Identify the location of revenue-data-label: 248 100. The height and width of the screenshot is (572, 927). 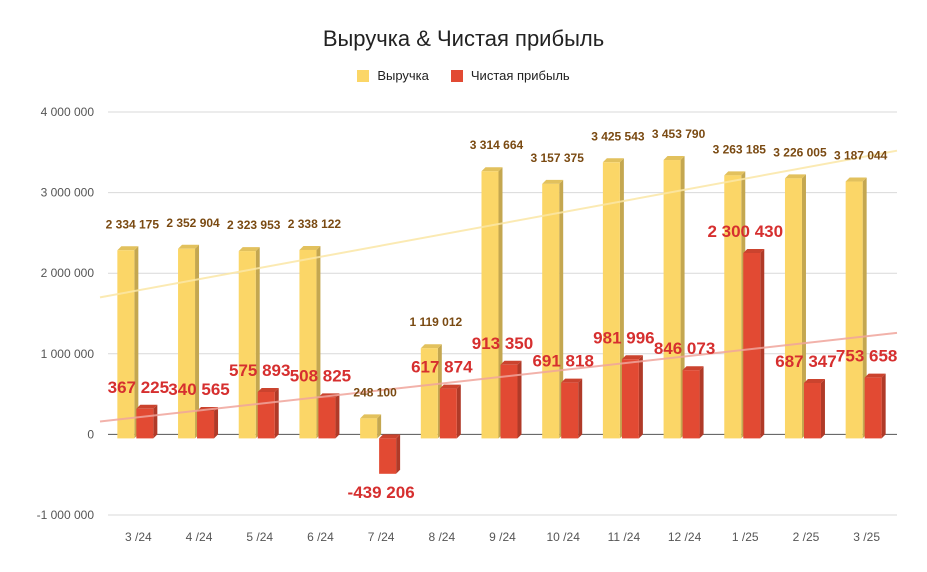
(375, 392).